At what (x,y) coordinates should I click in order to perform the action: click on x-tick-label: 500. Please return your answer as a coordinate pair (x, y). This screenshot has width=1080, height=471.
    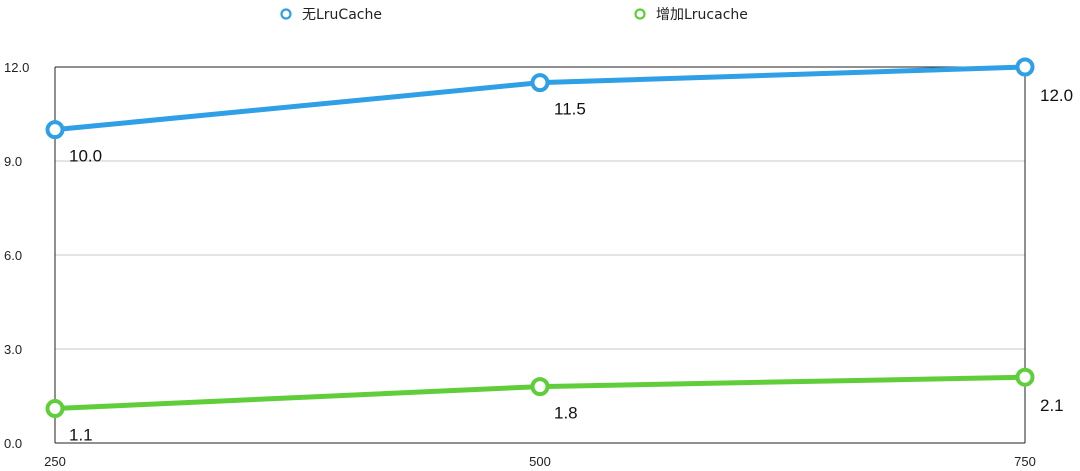
    Looking at the image, I should click on (540, 461).